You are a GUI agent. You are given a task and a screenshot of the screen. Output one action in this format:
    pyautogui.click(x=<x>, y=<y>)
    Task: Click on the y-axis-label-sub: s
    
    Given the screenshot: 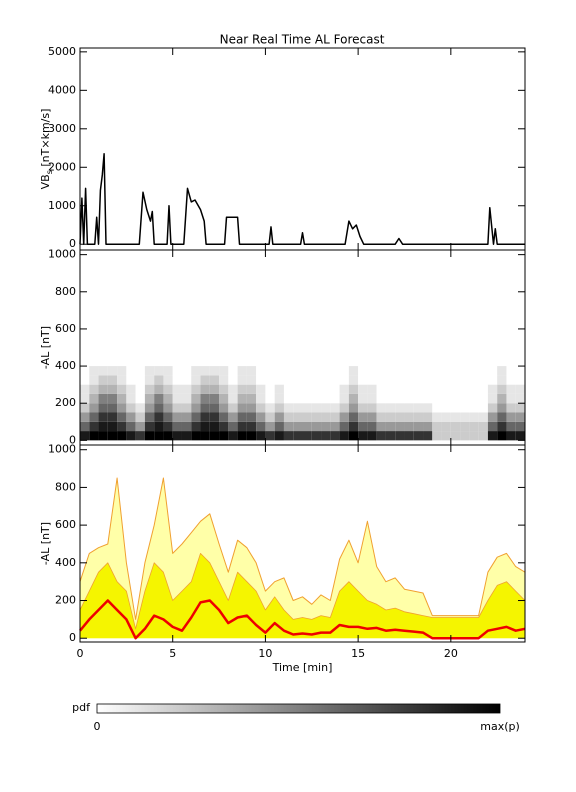 What is the action you would take?
    pyautogui.click(x=49, y=172)
    